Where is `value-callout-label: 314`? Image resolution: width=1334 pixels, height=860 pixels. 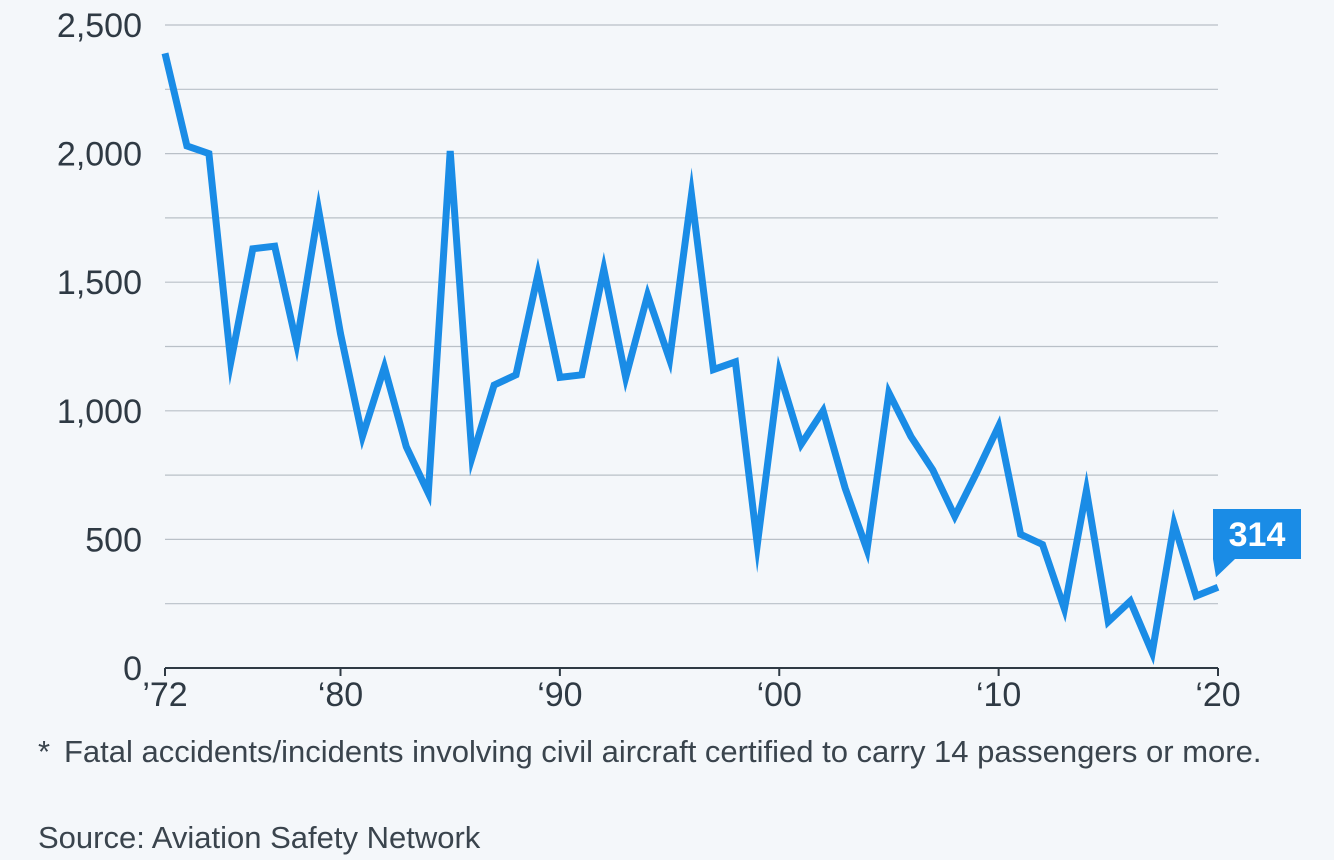 value-callout-label: 314 is located at coordinates (1257, 535).